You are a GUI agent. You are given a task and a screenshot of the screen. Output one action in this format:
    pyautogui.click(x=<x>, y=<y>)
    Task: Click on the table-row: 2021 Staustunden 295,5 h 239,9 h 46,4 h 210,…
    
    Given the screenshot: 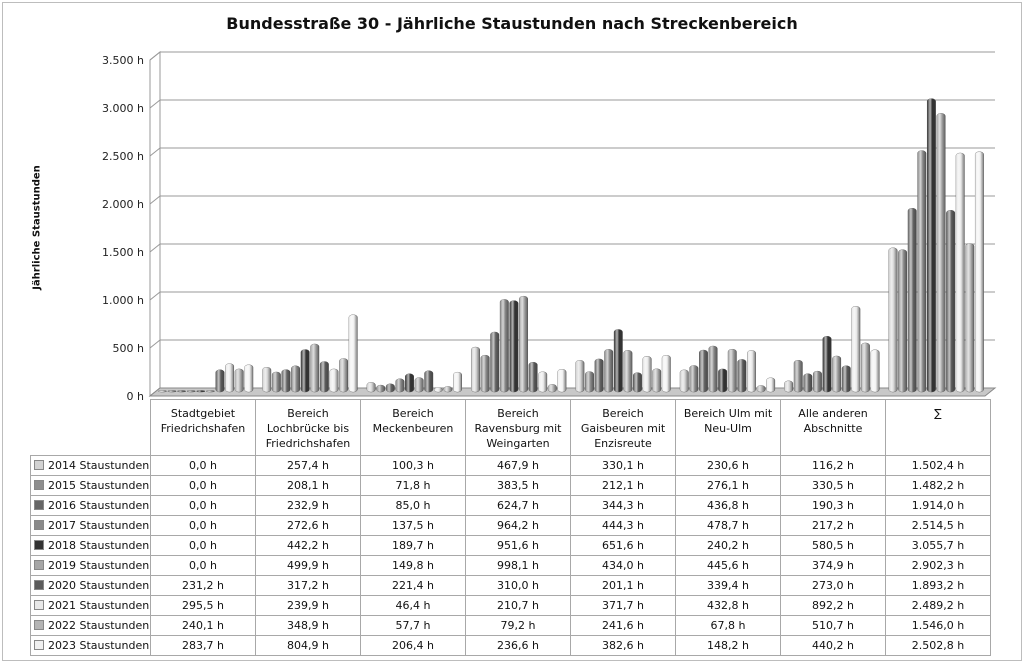 What is the action you would take?
    pyautogui.click(x=510, y=605)
    